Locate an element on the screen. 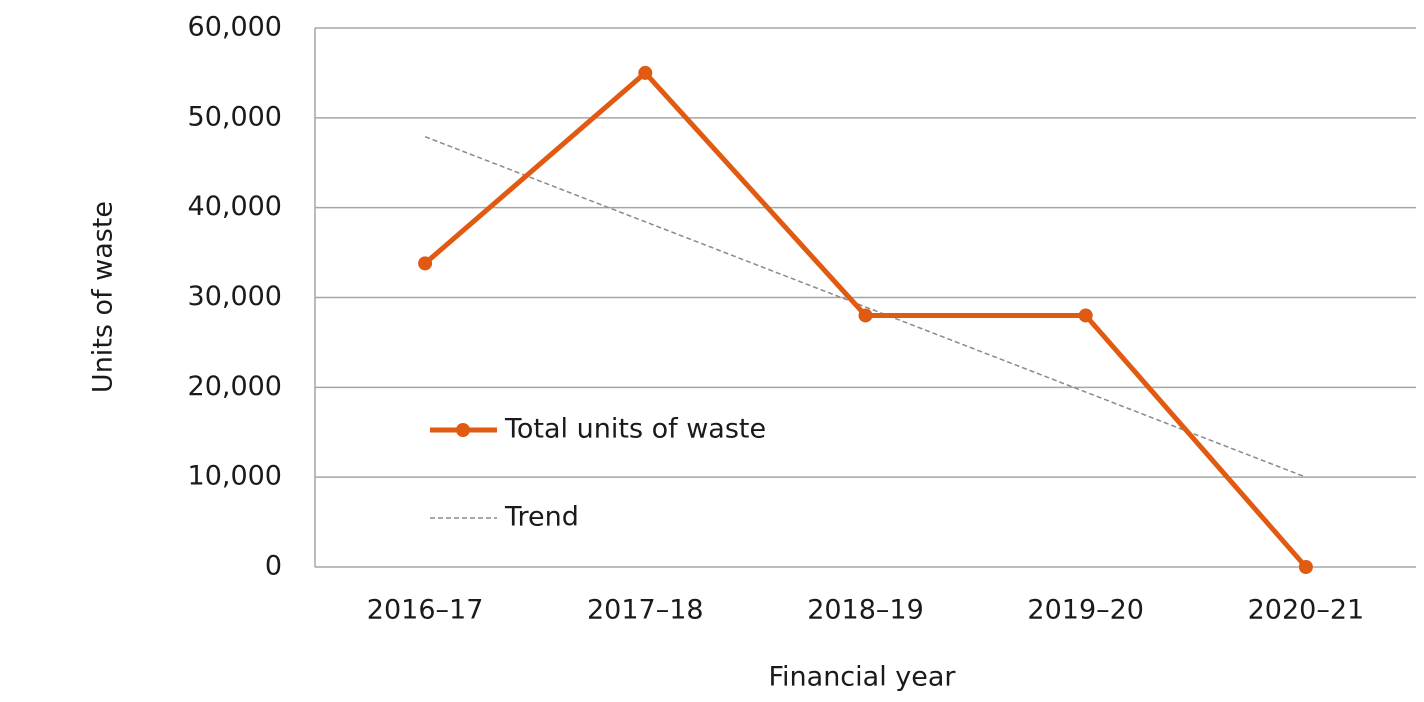 The height and width of the screenshot is (702, 1424). y-tick-label: 20,000 is located at coordinates (235, 386).